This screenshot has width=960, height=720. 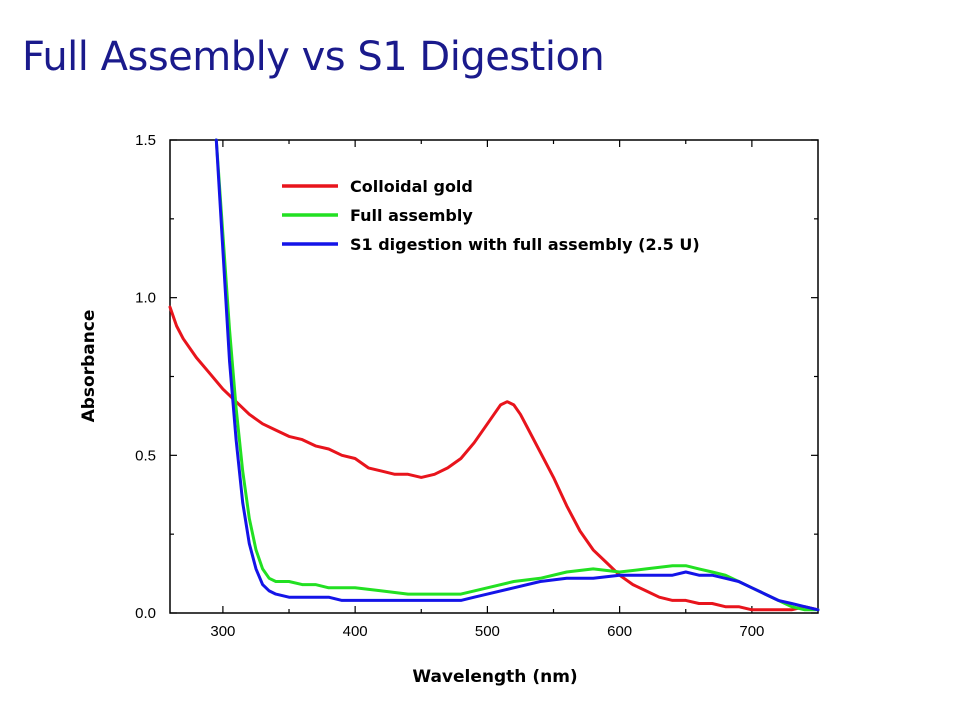 What do you see at coordinates (411, 215) in the screenshot?
I see `legend-label: Full assembly` at bounding box center [411, 215].